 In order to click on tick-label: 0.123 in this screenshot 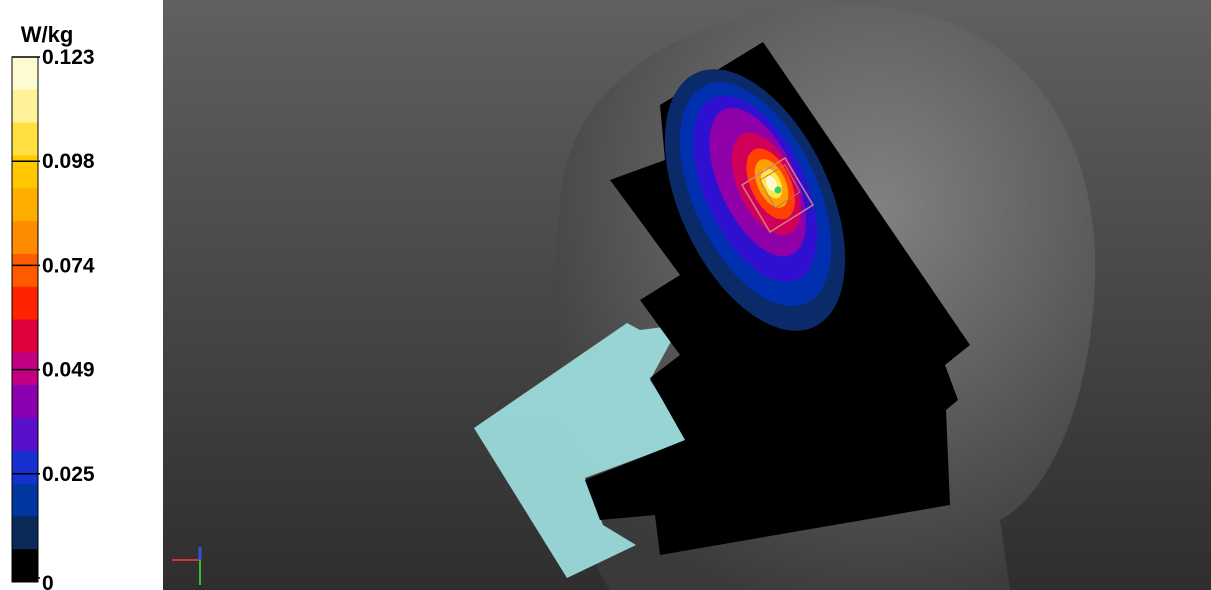, I will do `click(68, 57)`.